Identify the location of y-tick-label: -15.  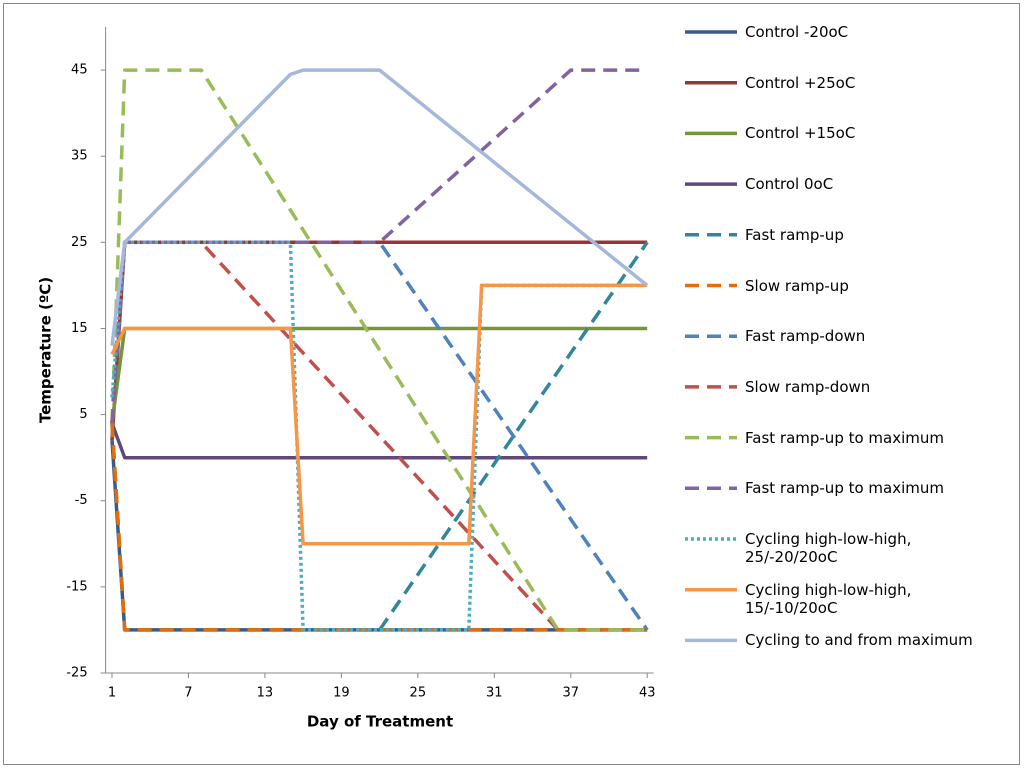
(76, 586).